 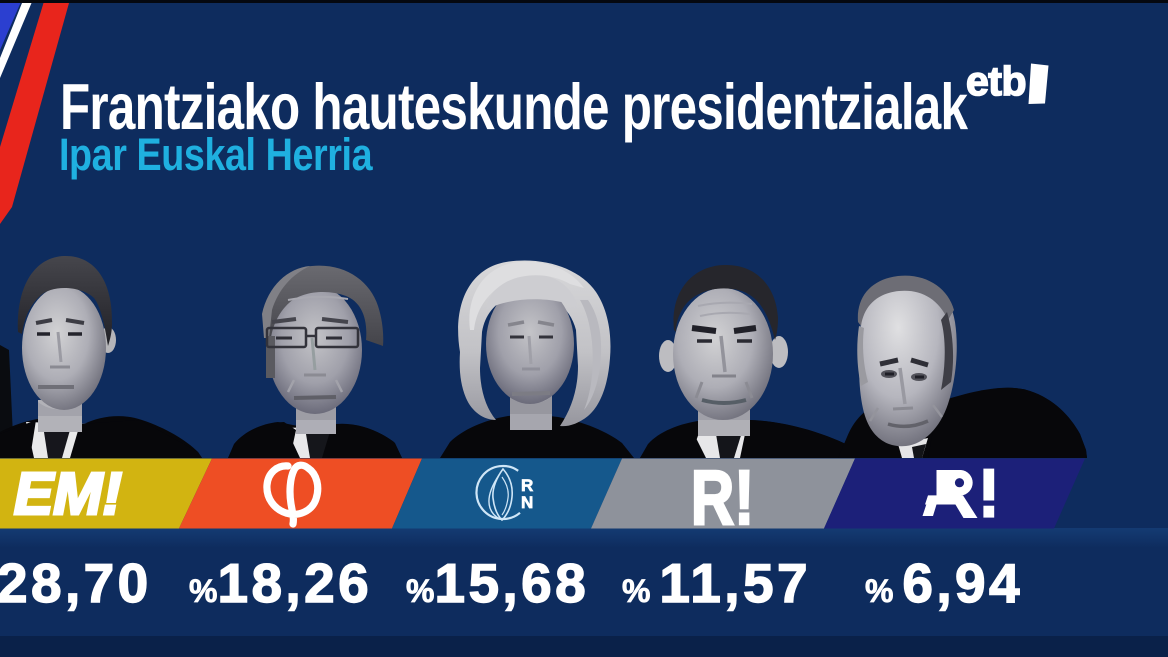 I want to click on svg-text: etb, so click(x=996, y=81).